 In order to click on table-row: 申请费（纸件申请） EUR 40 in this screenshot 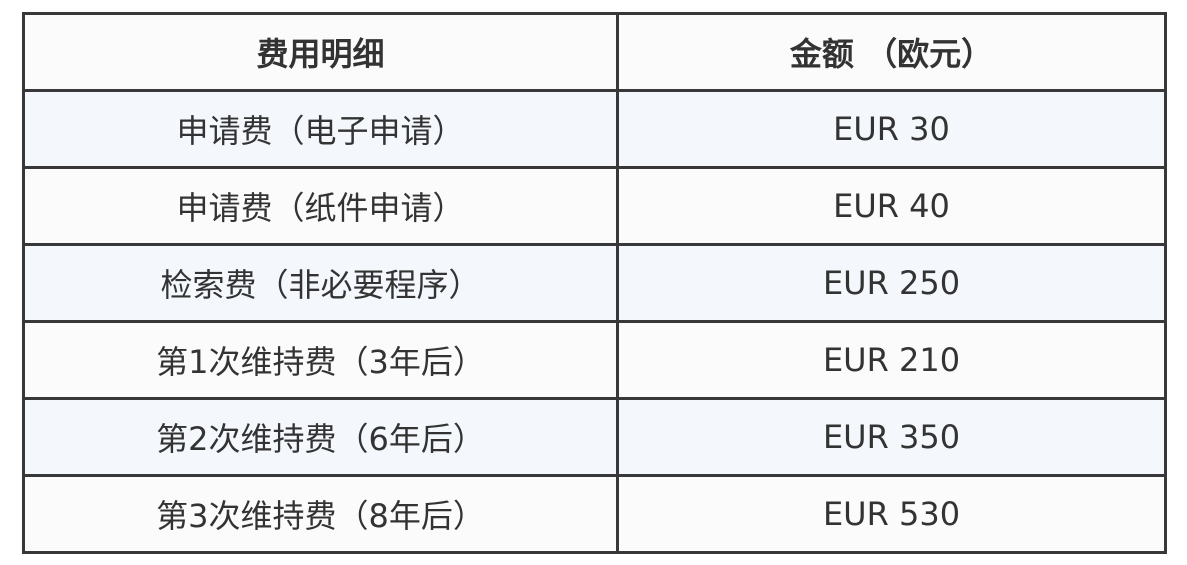, I will do `click(594, 206)`.